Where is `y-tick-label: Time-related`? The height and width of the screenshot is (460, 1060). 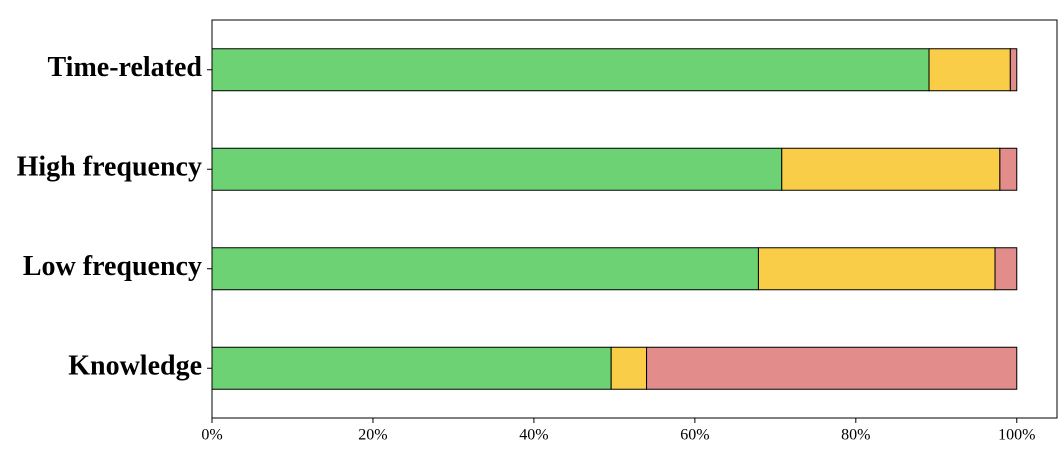 y-tick-label: Time-related is located at coordinates (125, 67).